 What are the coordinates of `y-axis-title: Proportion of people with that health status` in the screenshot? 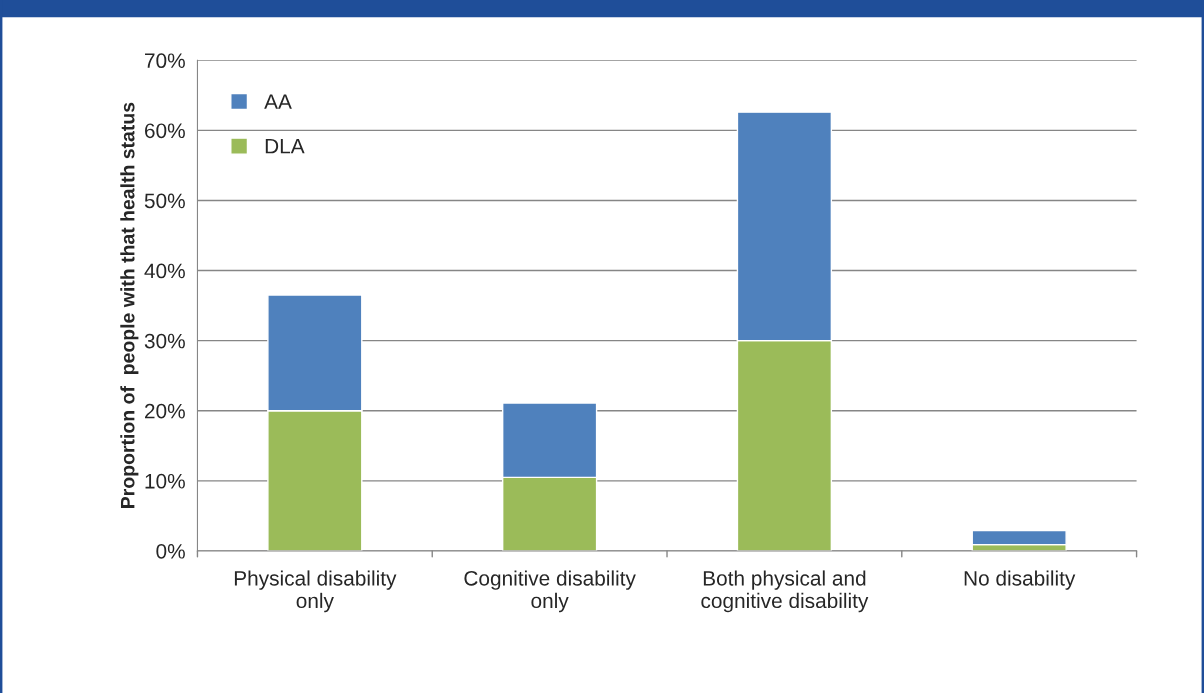 It's located at (129, 305).